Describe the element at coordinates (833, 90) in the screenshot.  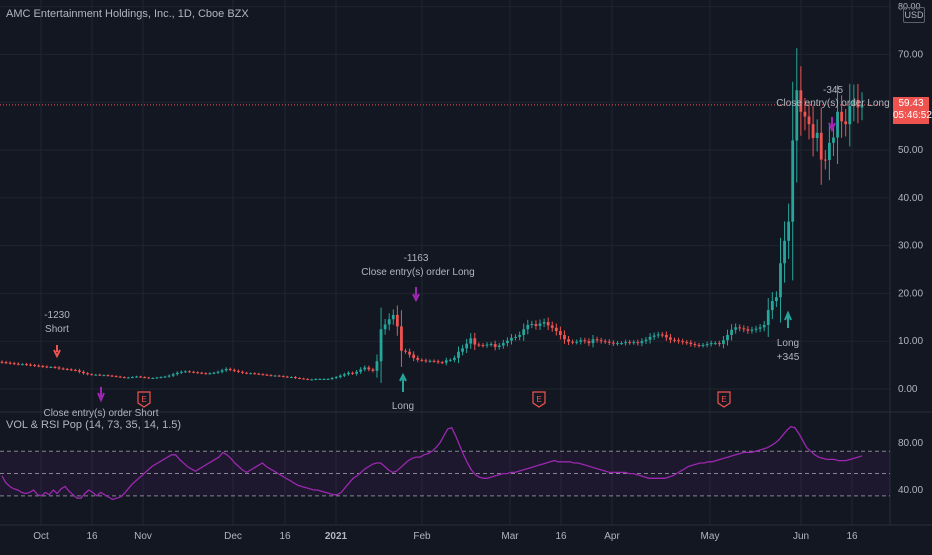
I see `annotation-label: -345` at that location.